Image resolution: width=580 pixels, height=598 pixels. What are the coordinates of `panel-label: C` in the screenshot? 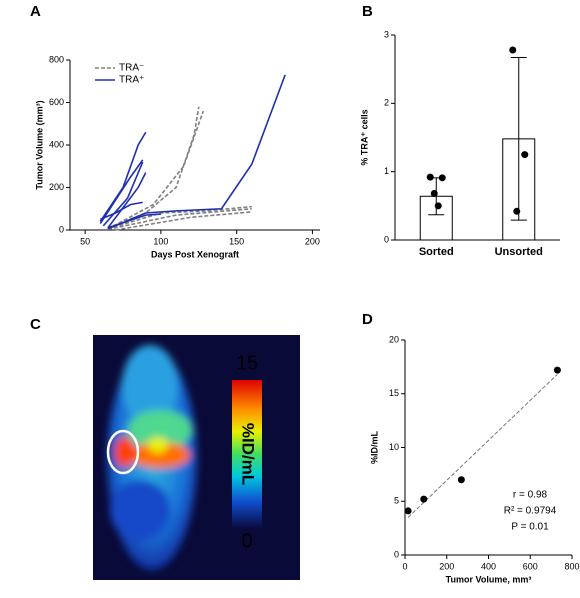 It's located at (35, 324).